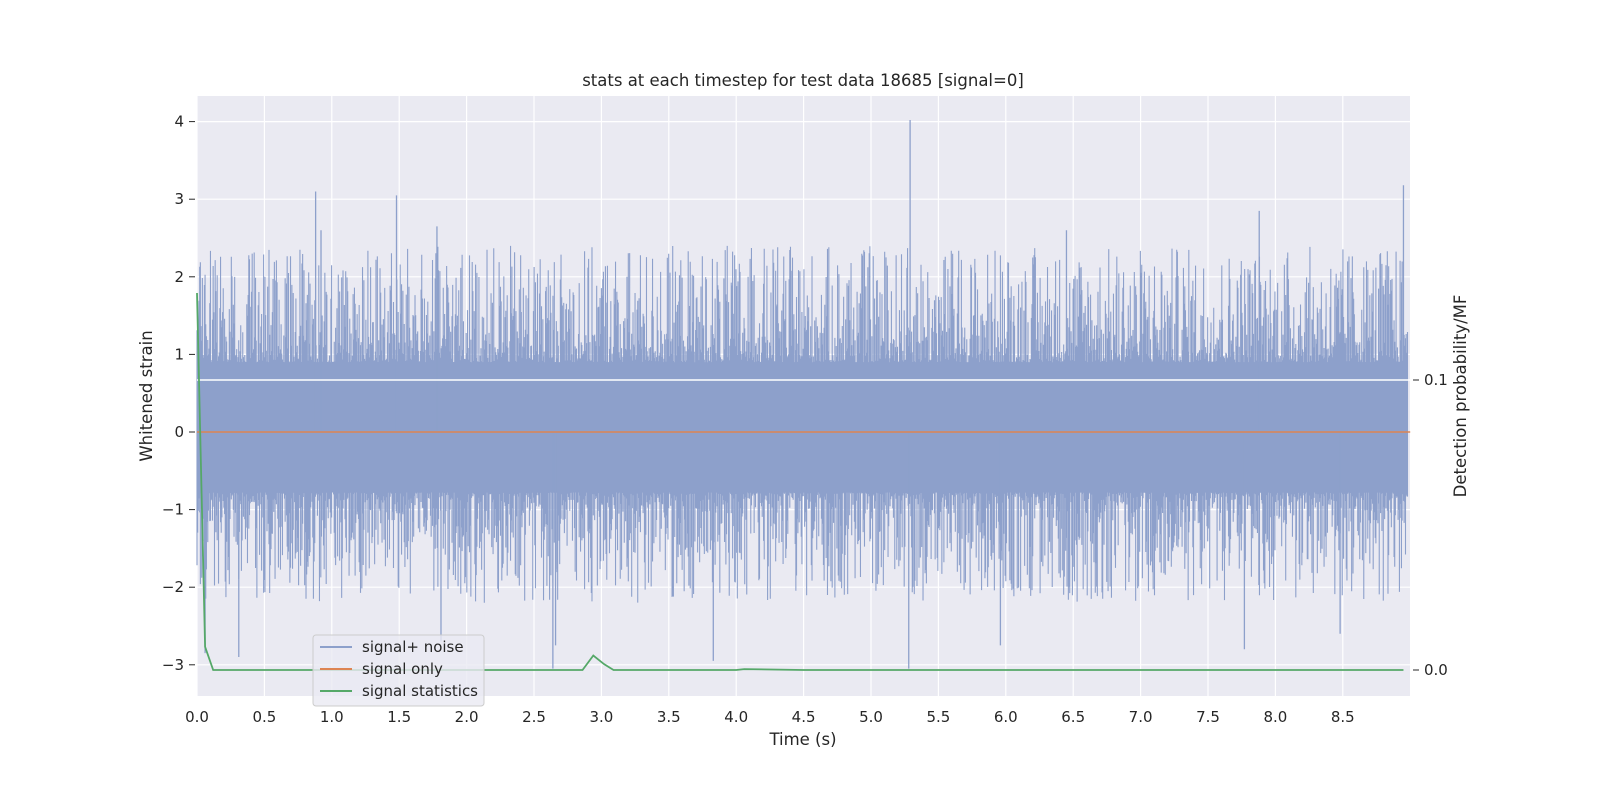  Describe the element at coordinates (197, 717) in the screenshot. I see `x-tick-label: 0.0` at that location.